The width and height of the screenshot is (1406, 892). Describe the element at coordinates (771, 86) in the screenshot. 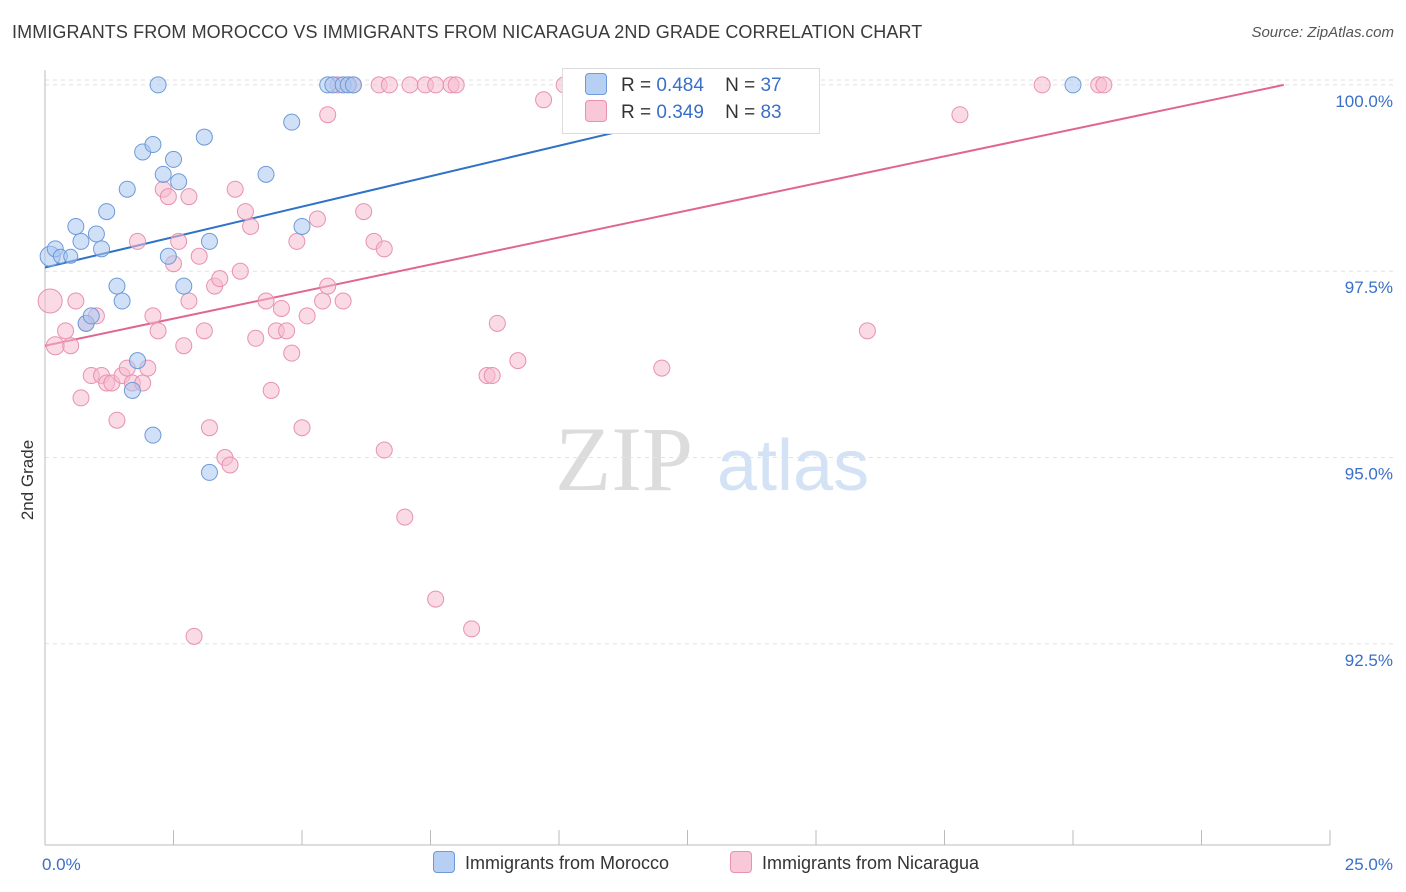

I see `legend-n-value: 37` at that location.